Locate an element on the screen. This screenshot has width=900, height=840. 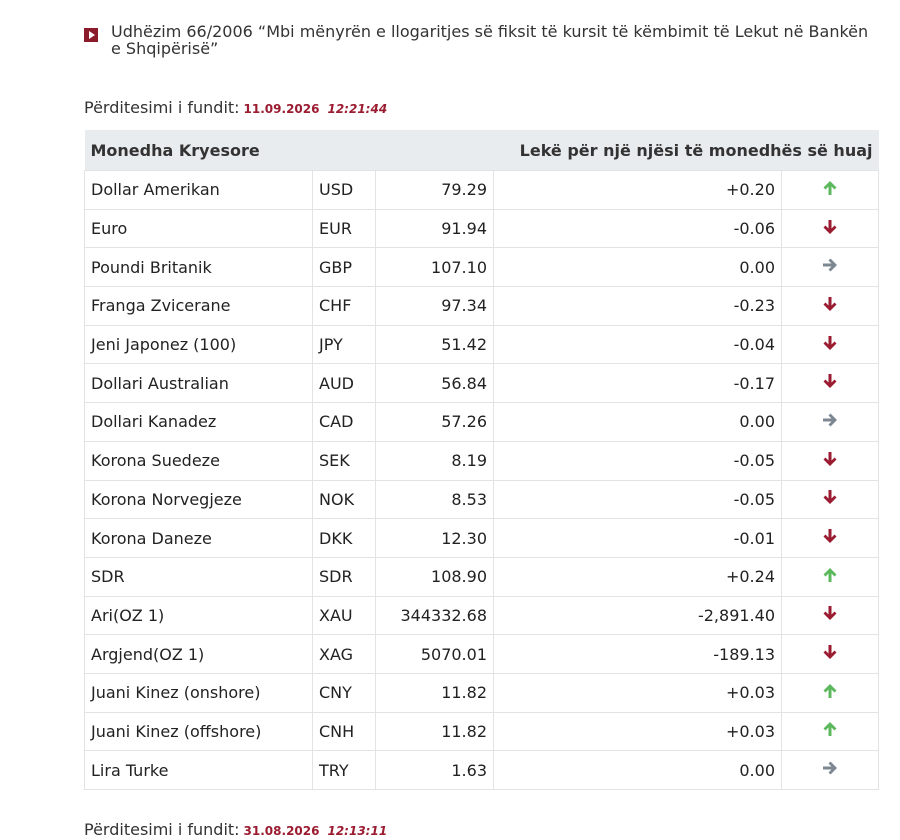
currency-code: SDR is located at coordinates (344, 576).